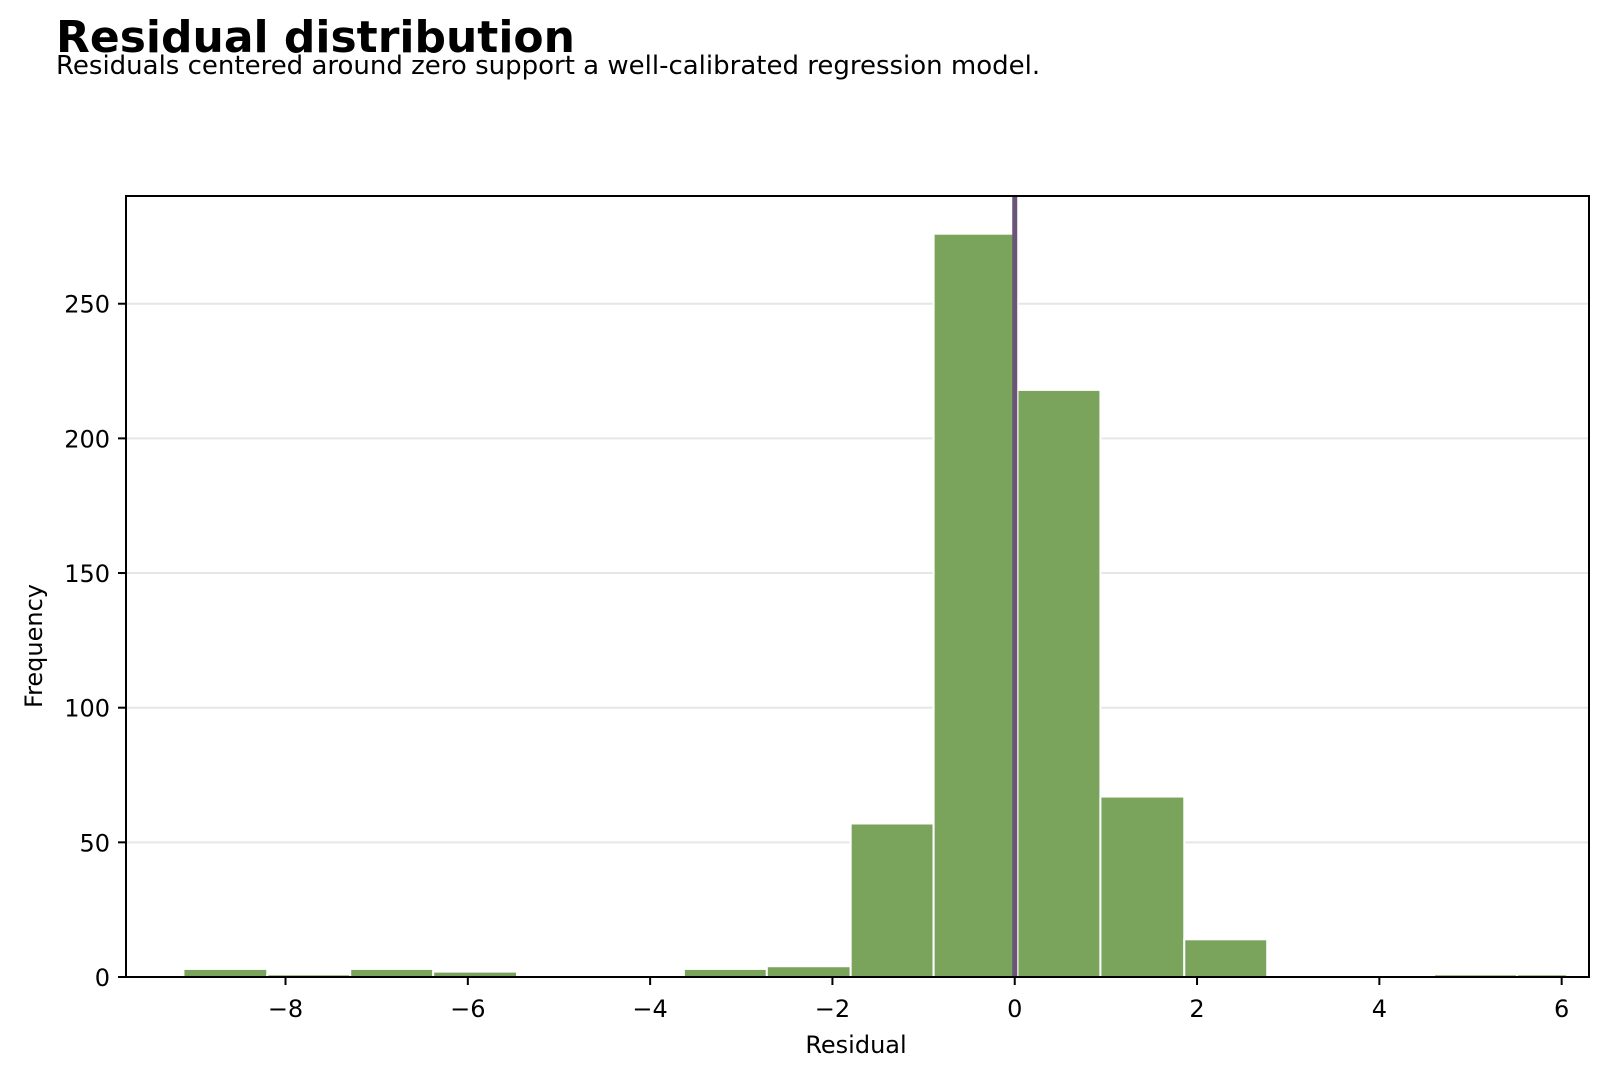  What do you see at coordinates (34, 646) in the screenshot?
I see `y-axis-label: Frequency` at bounding box center [34, 646].